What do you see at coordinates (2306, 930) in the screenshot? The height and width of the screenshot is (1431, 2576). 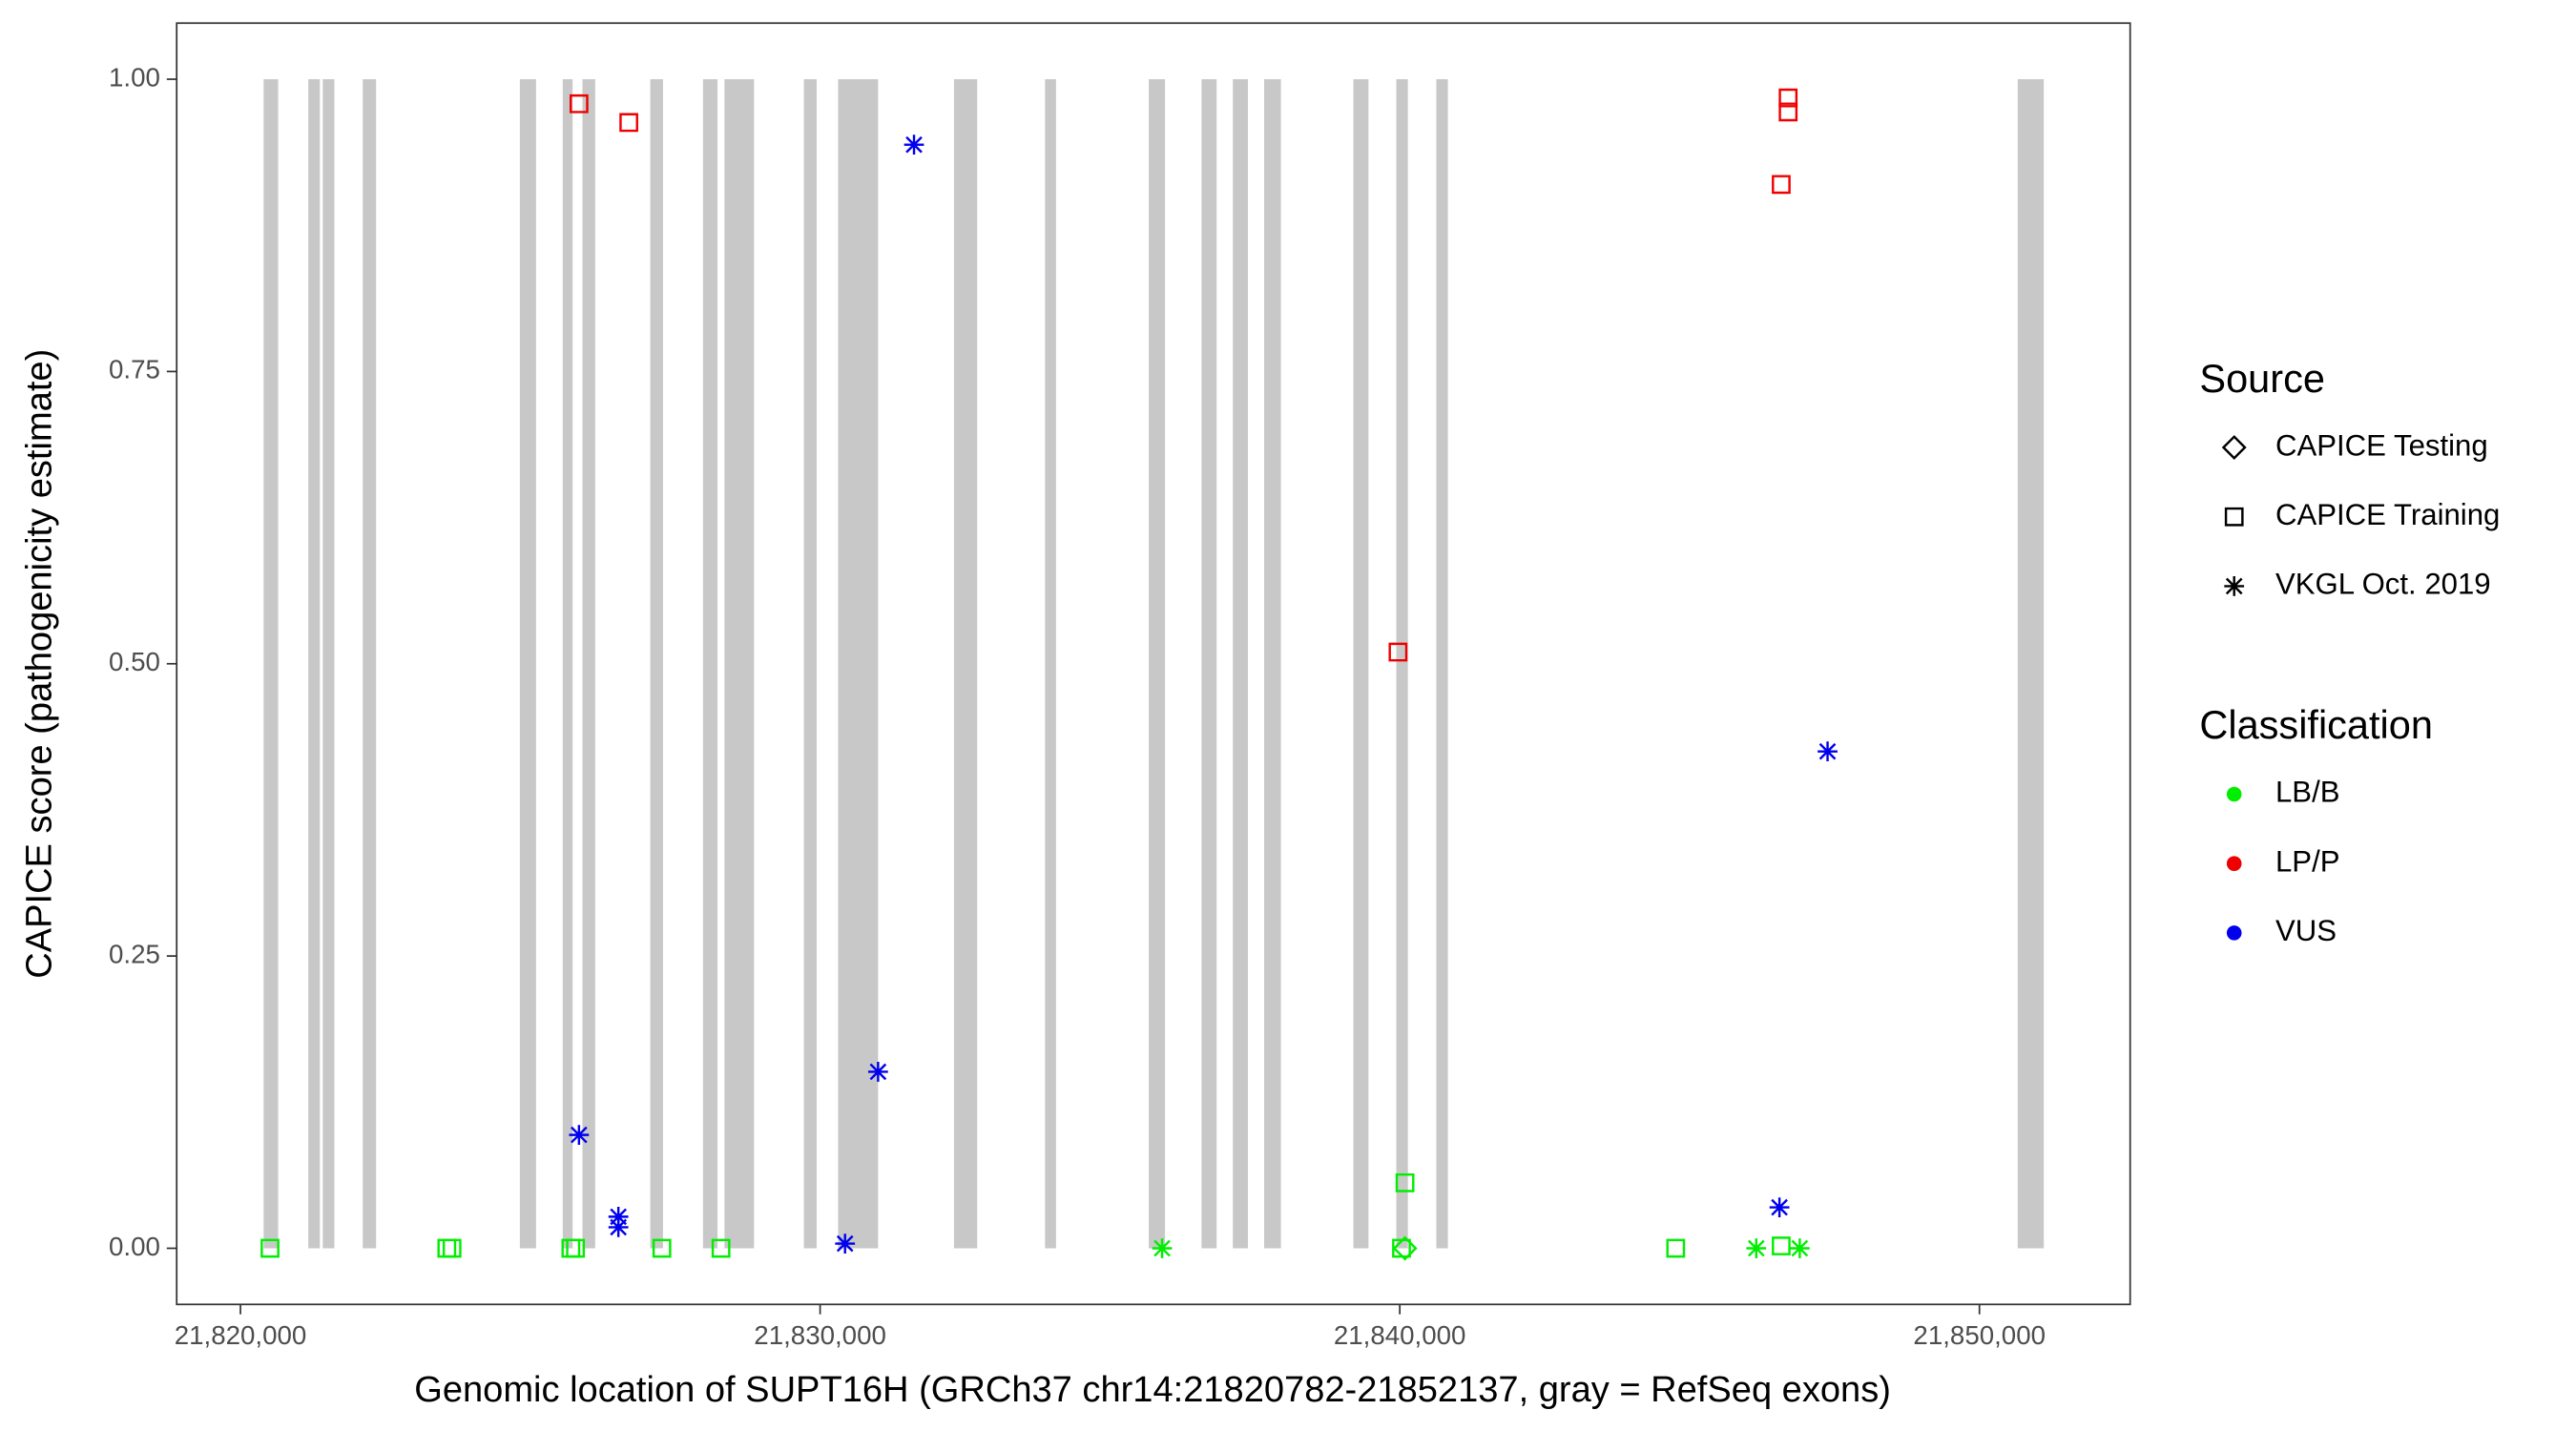 I see `legend-label: VUS` at bounding box center [2306, 930].